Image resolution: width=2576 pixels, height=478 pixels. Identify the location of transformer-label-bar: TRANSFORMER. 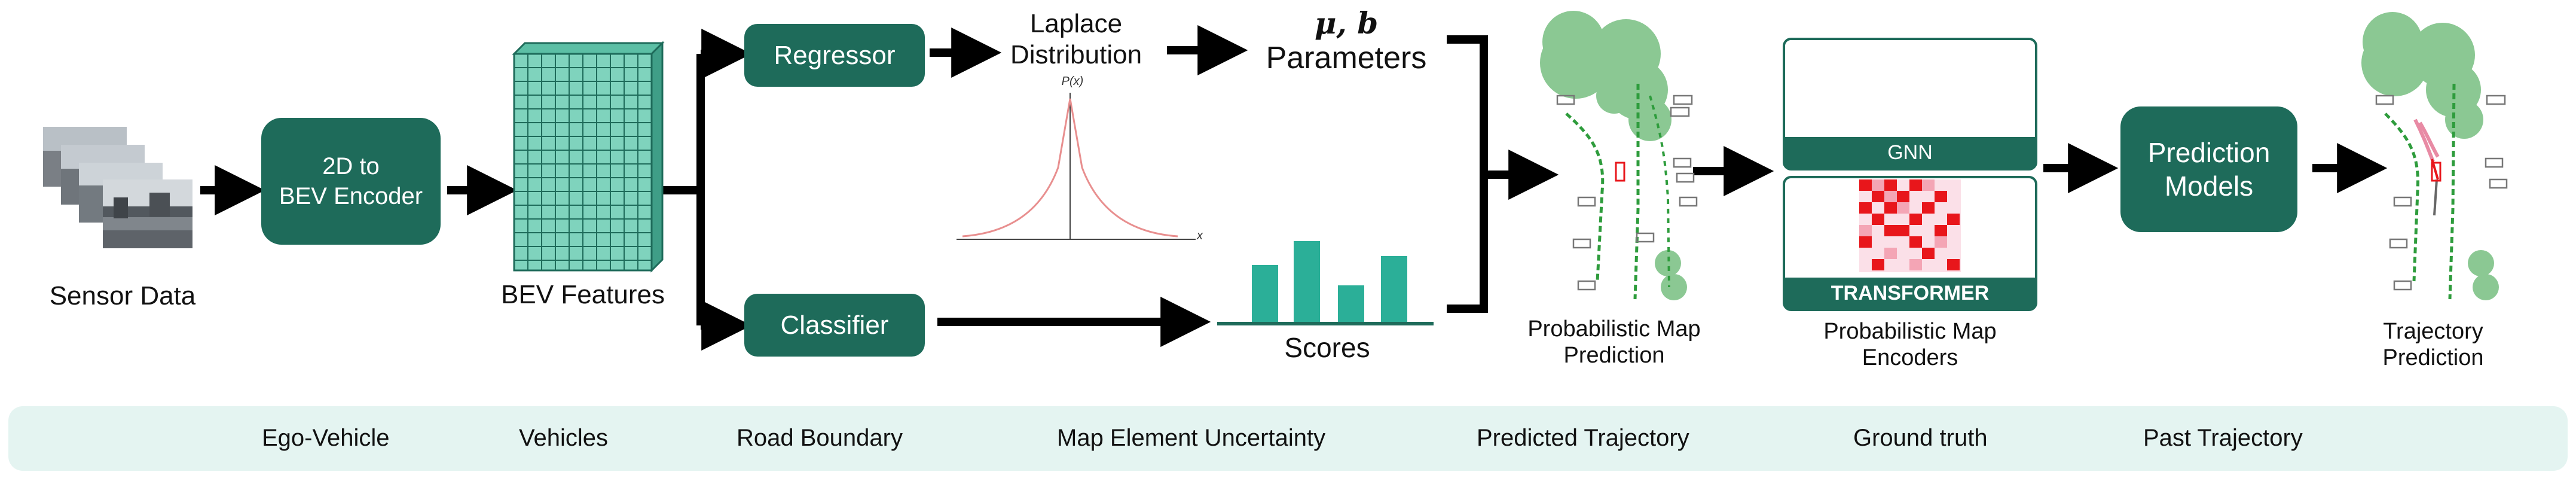
(1910, 293).